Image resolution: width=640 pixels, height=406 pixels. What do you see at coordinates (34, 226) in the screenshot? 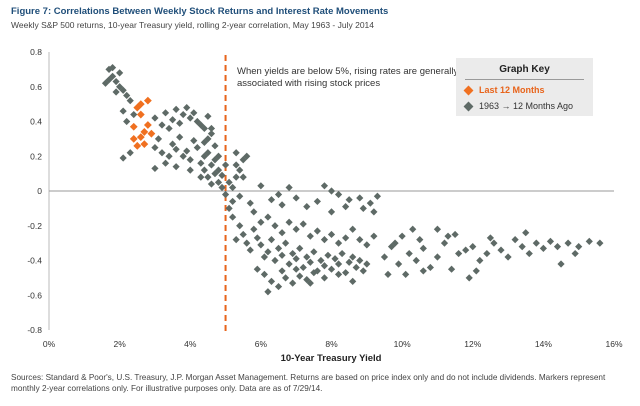
I see `y-tick-label: -0.2` at bounding box center [34, 226].